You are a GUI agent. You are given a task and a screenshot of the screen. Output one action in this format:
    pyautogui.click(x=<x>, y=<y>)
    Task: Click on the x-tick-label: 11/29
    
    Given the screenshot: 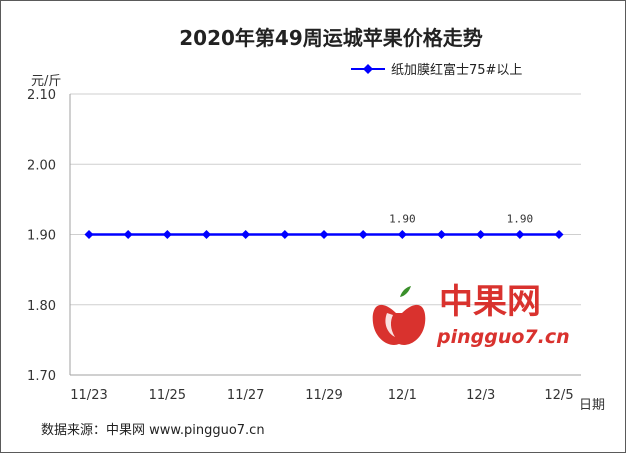 What is the action you would take?
    pyautogui.click(x=323, y=395)
    